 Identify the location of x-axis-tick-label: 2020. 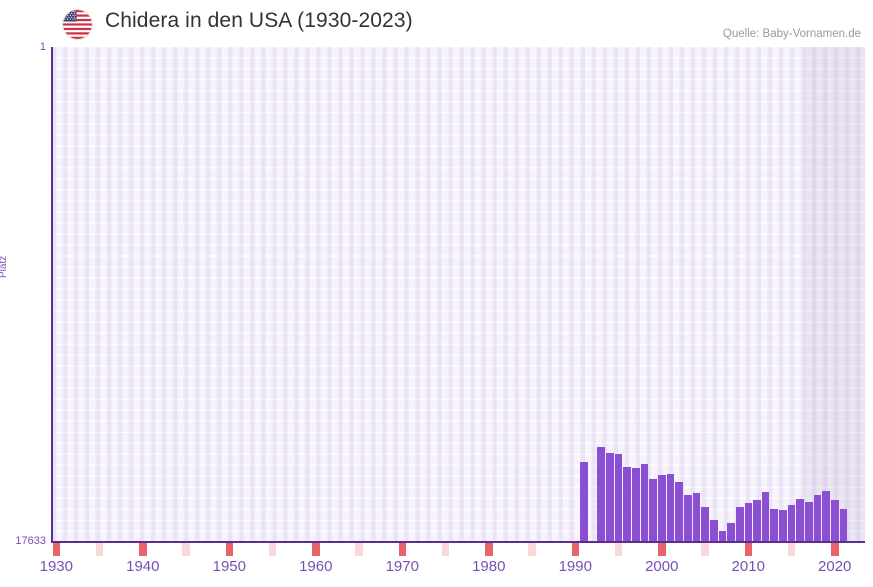
(835, 566).